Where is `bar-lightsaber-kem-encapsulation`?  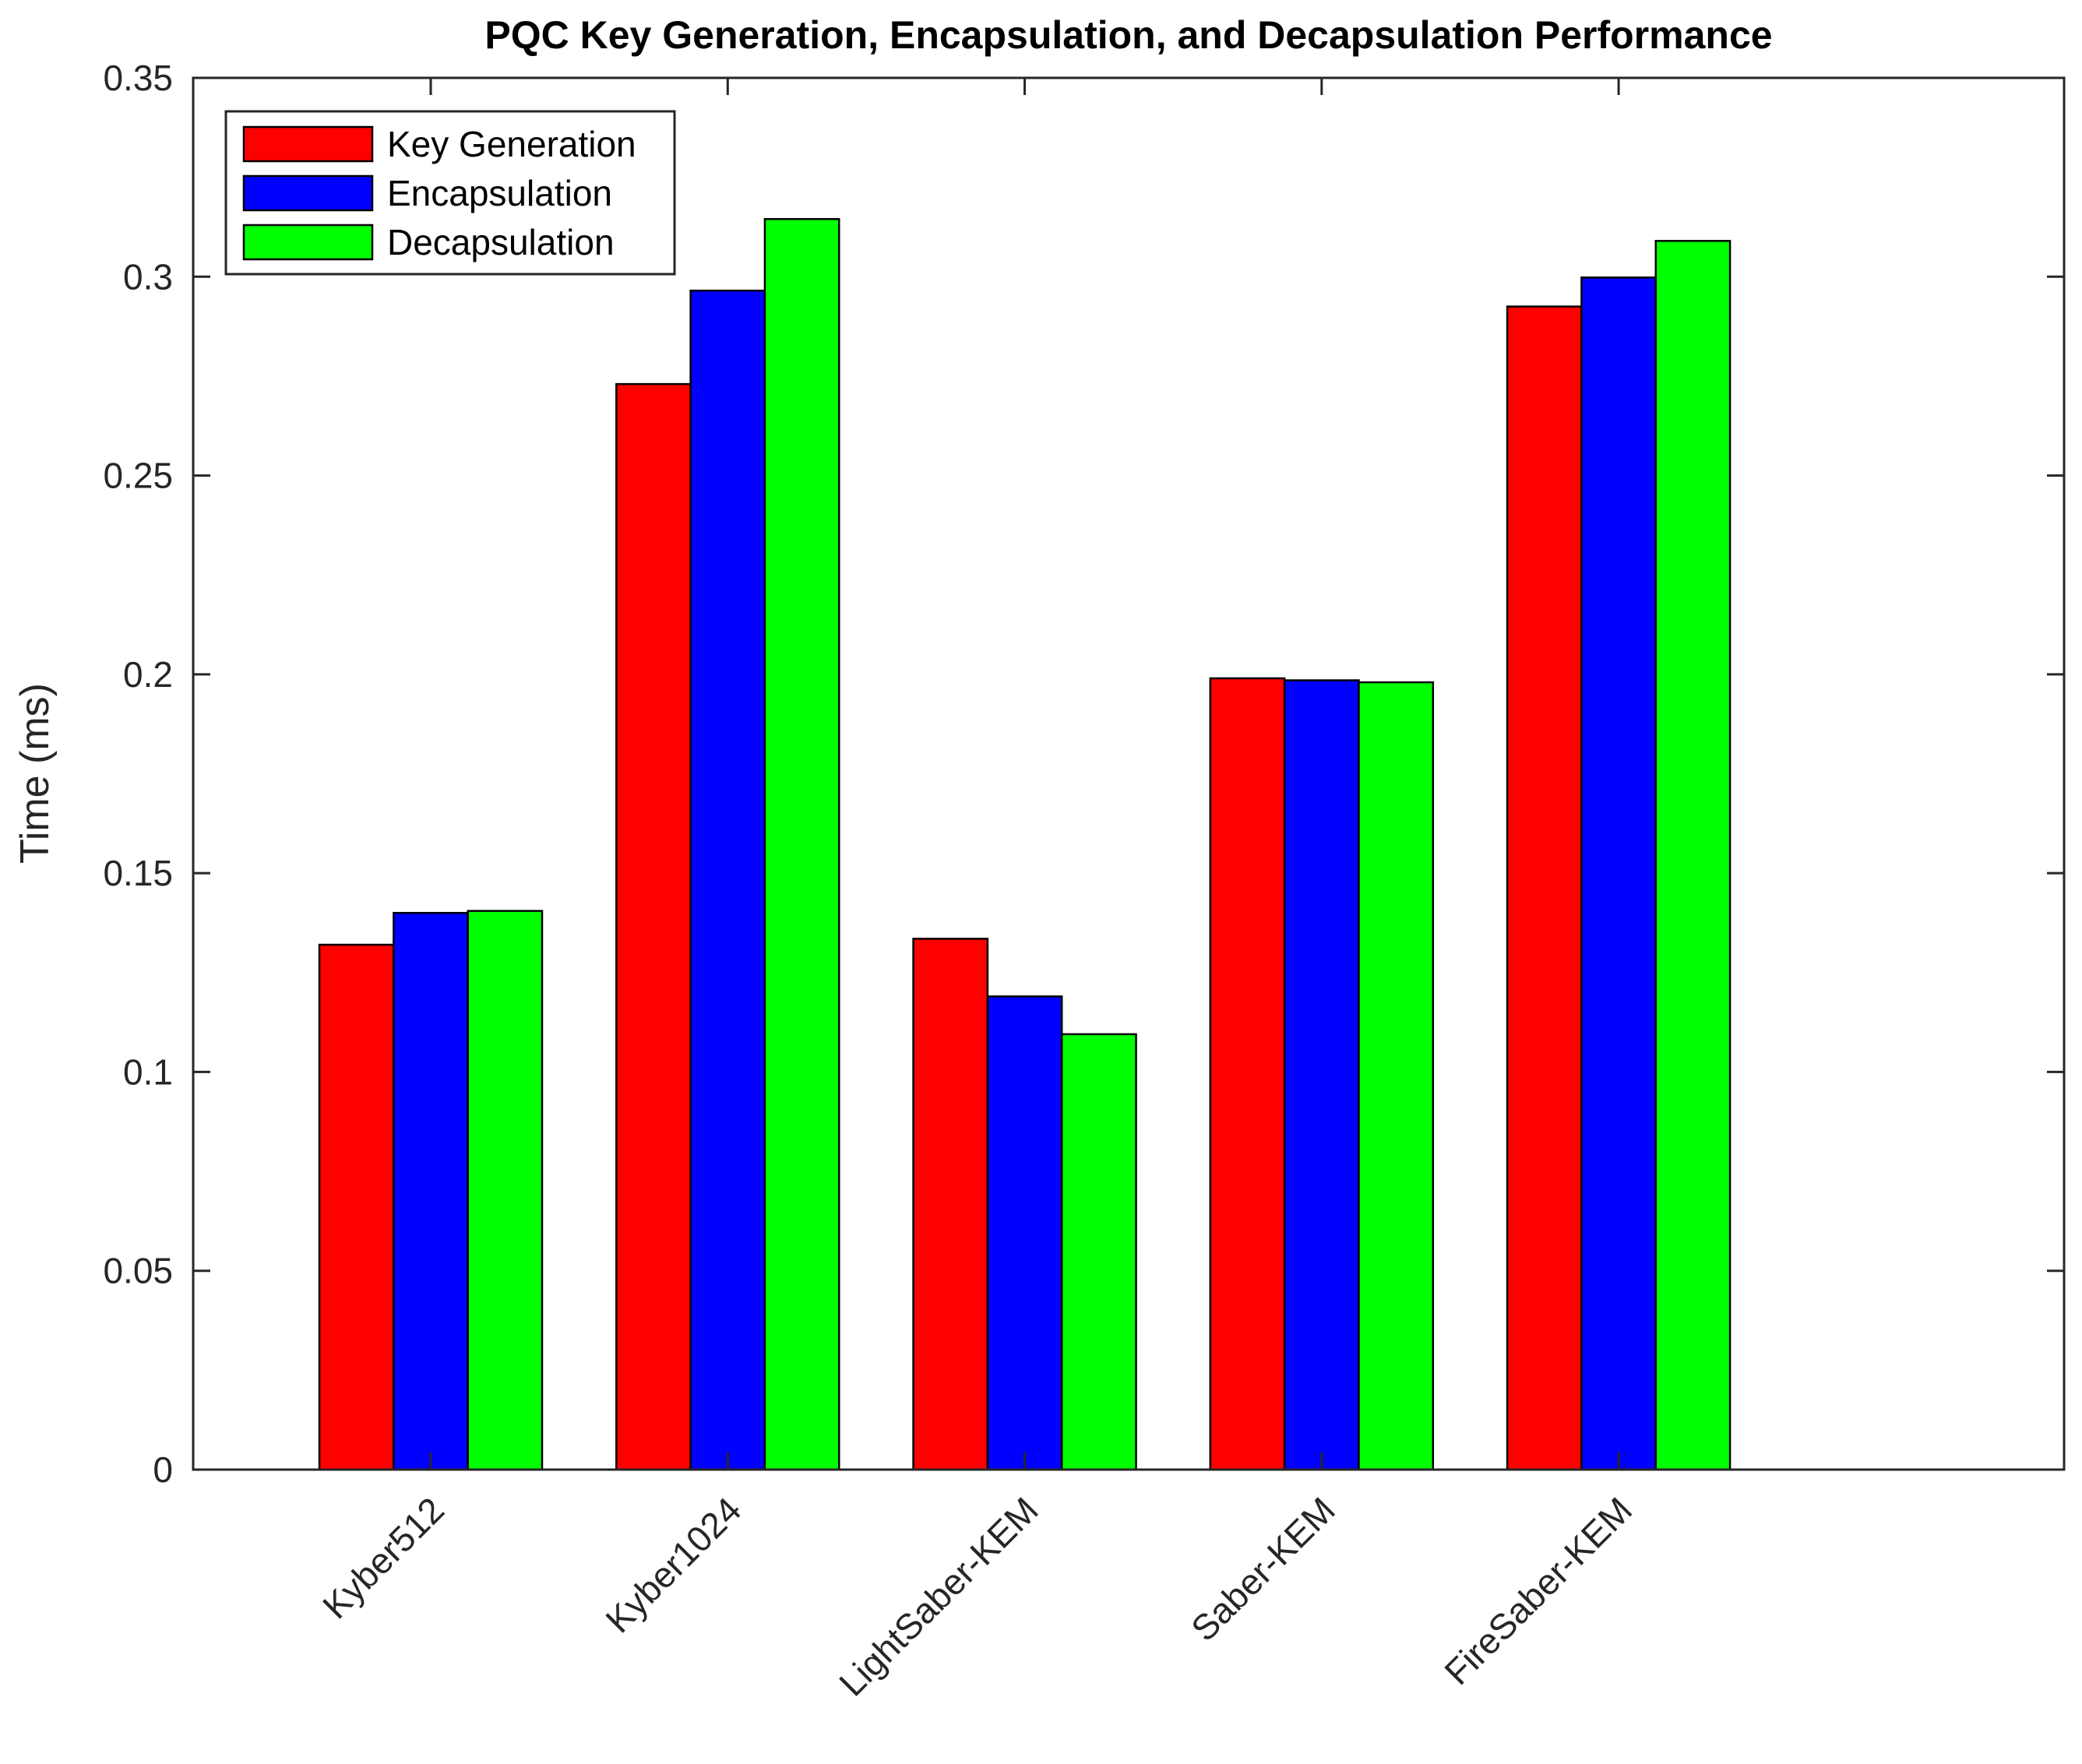 bar-lightsaber-kem-encapsulation is located at coordinates (1024, 1233).